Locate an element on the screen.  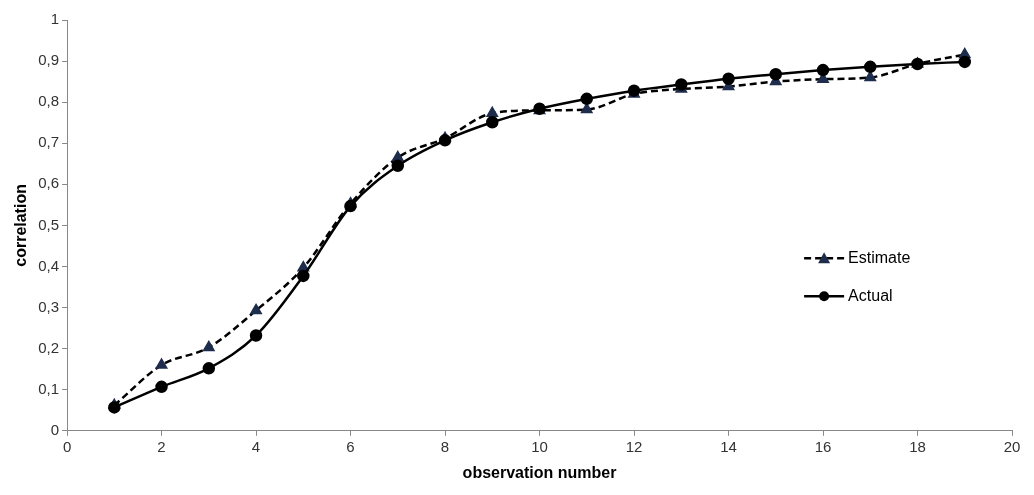
x-tick-label: 16 is located at coordinates (823, 446).